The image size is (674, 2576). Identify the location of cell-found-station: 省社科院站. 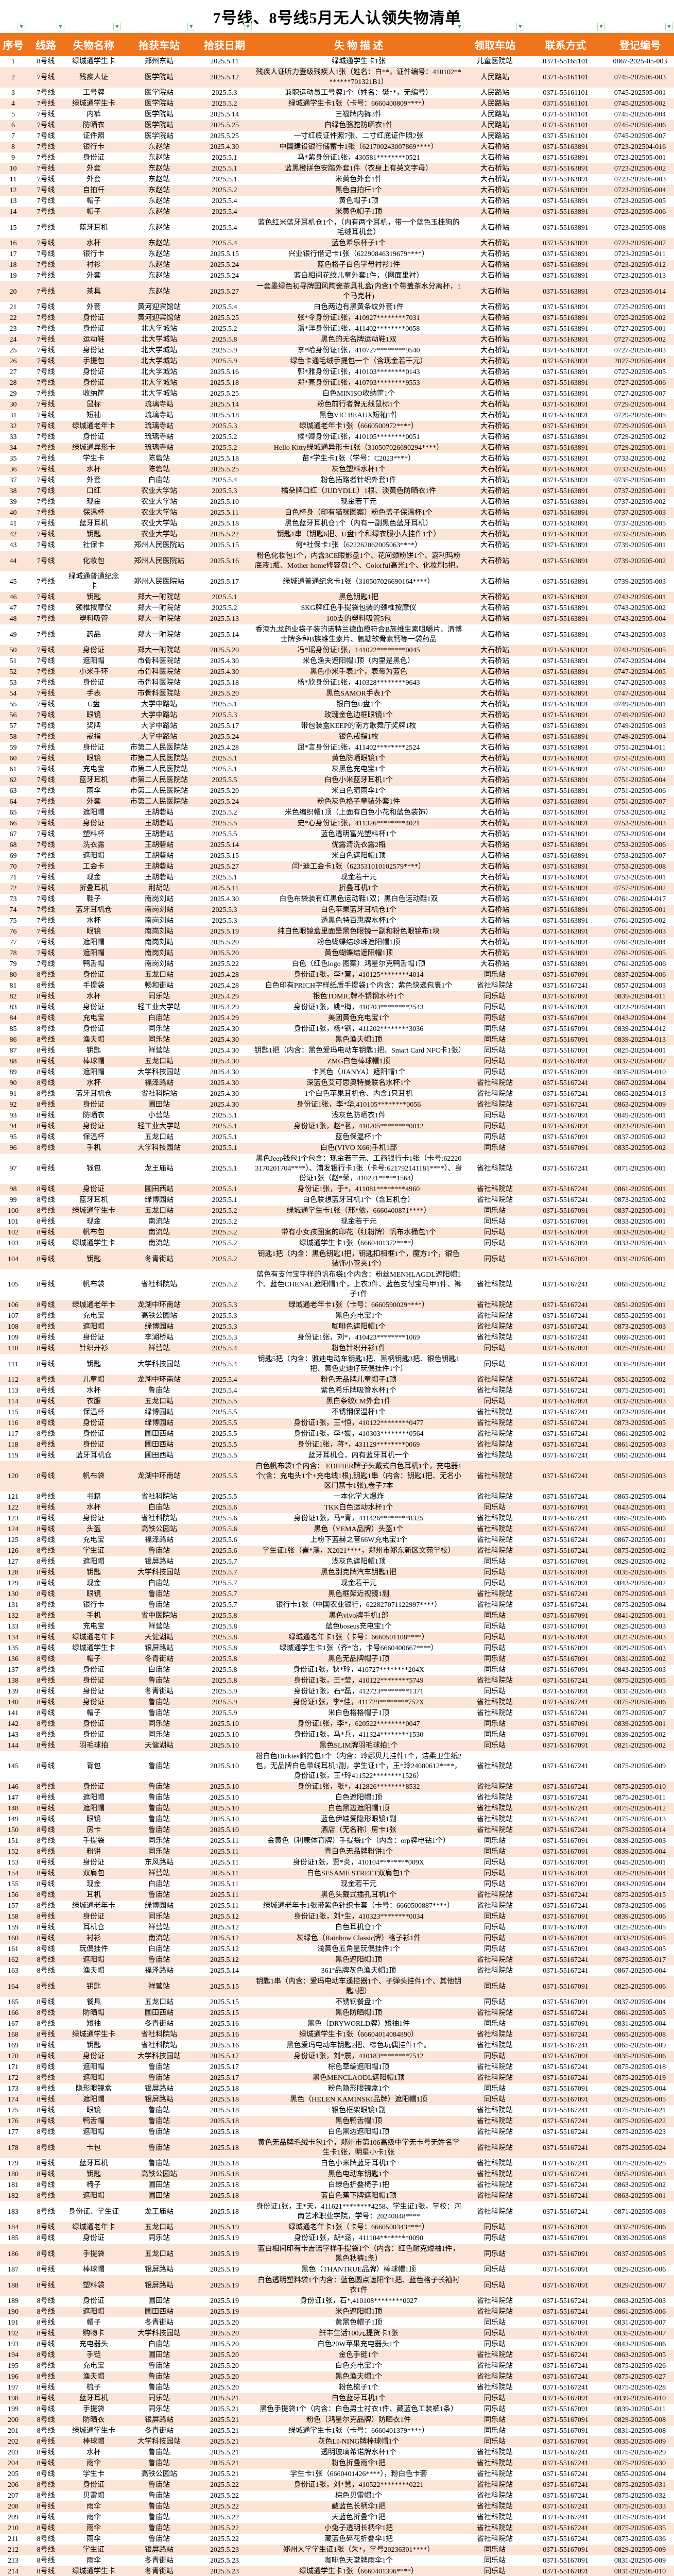
(159, 1285).